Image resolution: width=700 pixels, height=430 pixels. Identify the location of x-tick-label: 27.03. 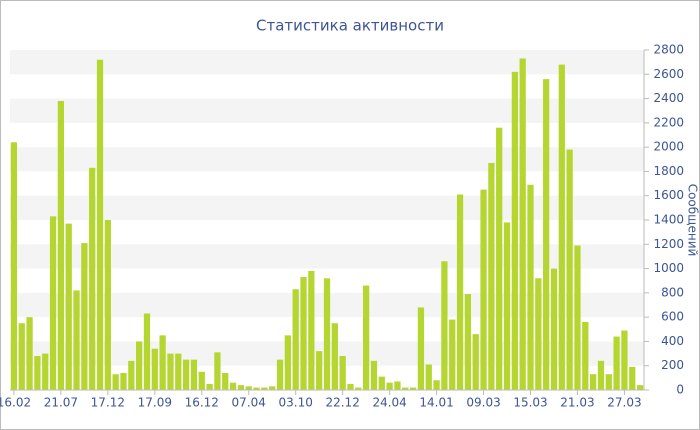
(624, 403).